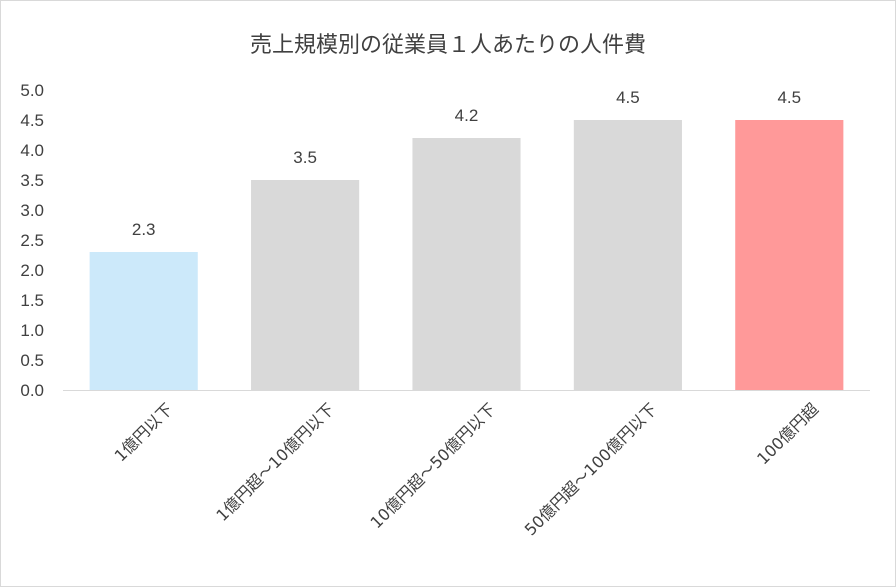 The height and width of the screenshot is (587, 896). I want to click on y-axis: 0.0 0.5 1.0 1.5 2.0 2.5 3.0 3.5 4.0 4.5 5.0, so click(32, 240).